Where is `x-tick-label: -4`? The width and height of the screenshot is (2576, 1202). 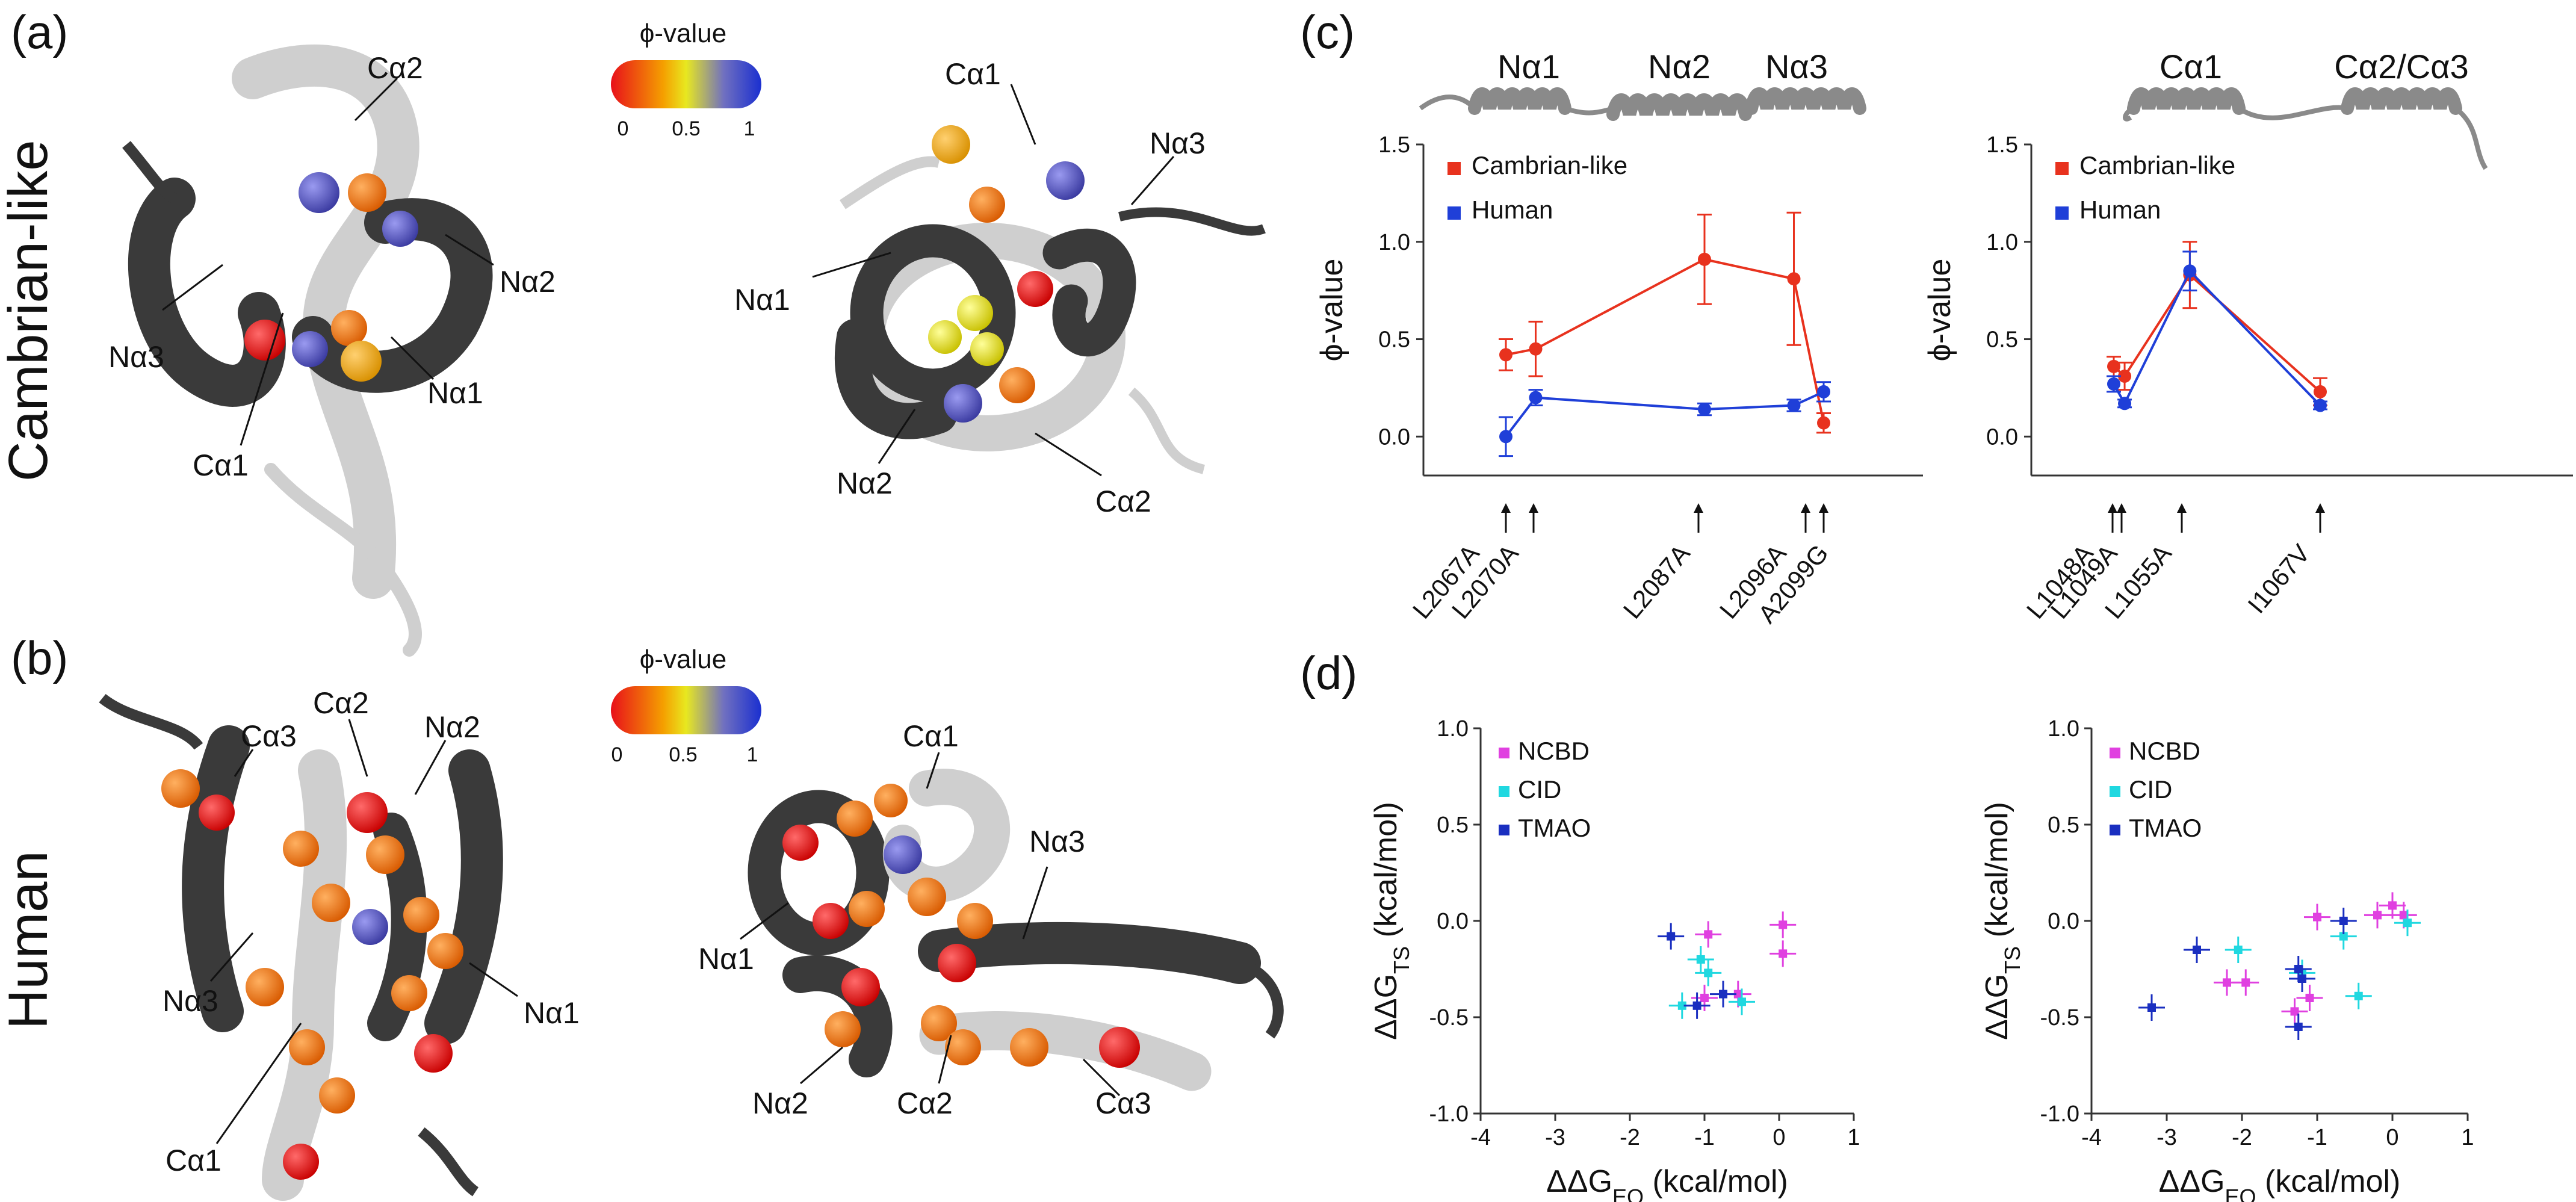 x-tick-label: -4 is located at coordinates (1481, 1137).